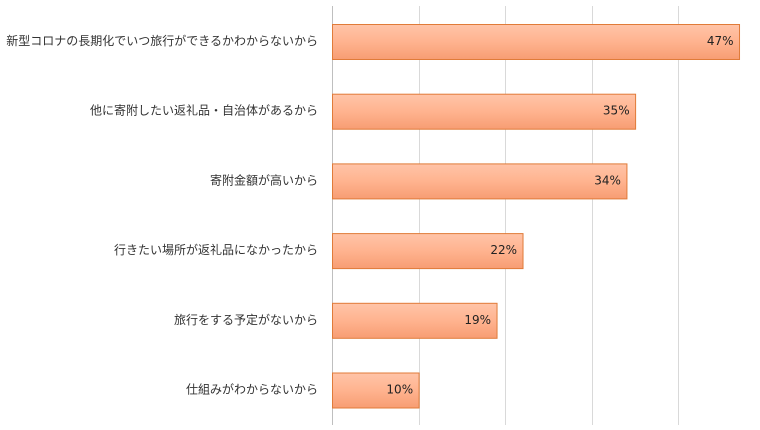 Image resolution: width=760 pixels, height=430 pixels. I want to click on category-label: 新型コロナの長期化でいつ旅行ができるかわからないから, so click(162, 40).